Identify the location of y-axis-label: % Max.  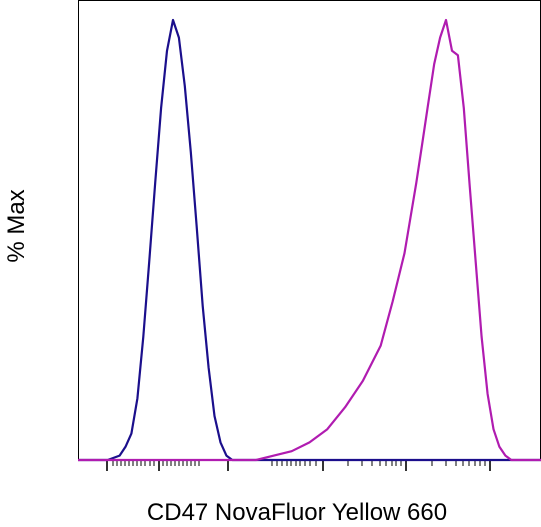
(16, 225).